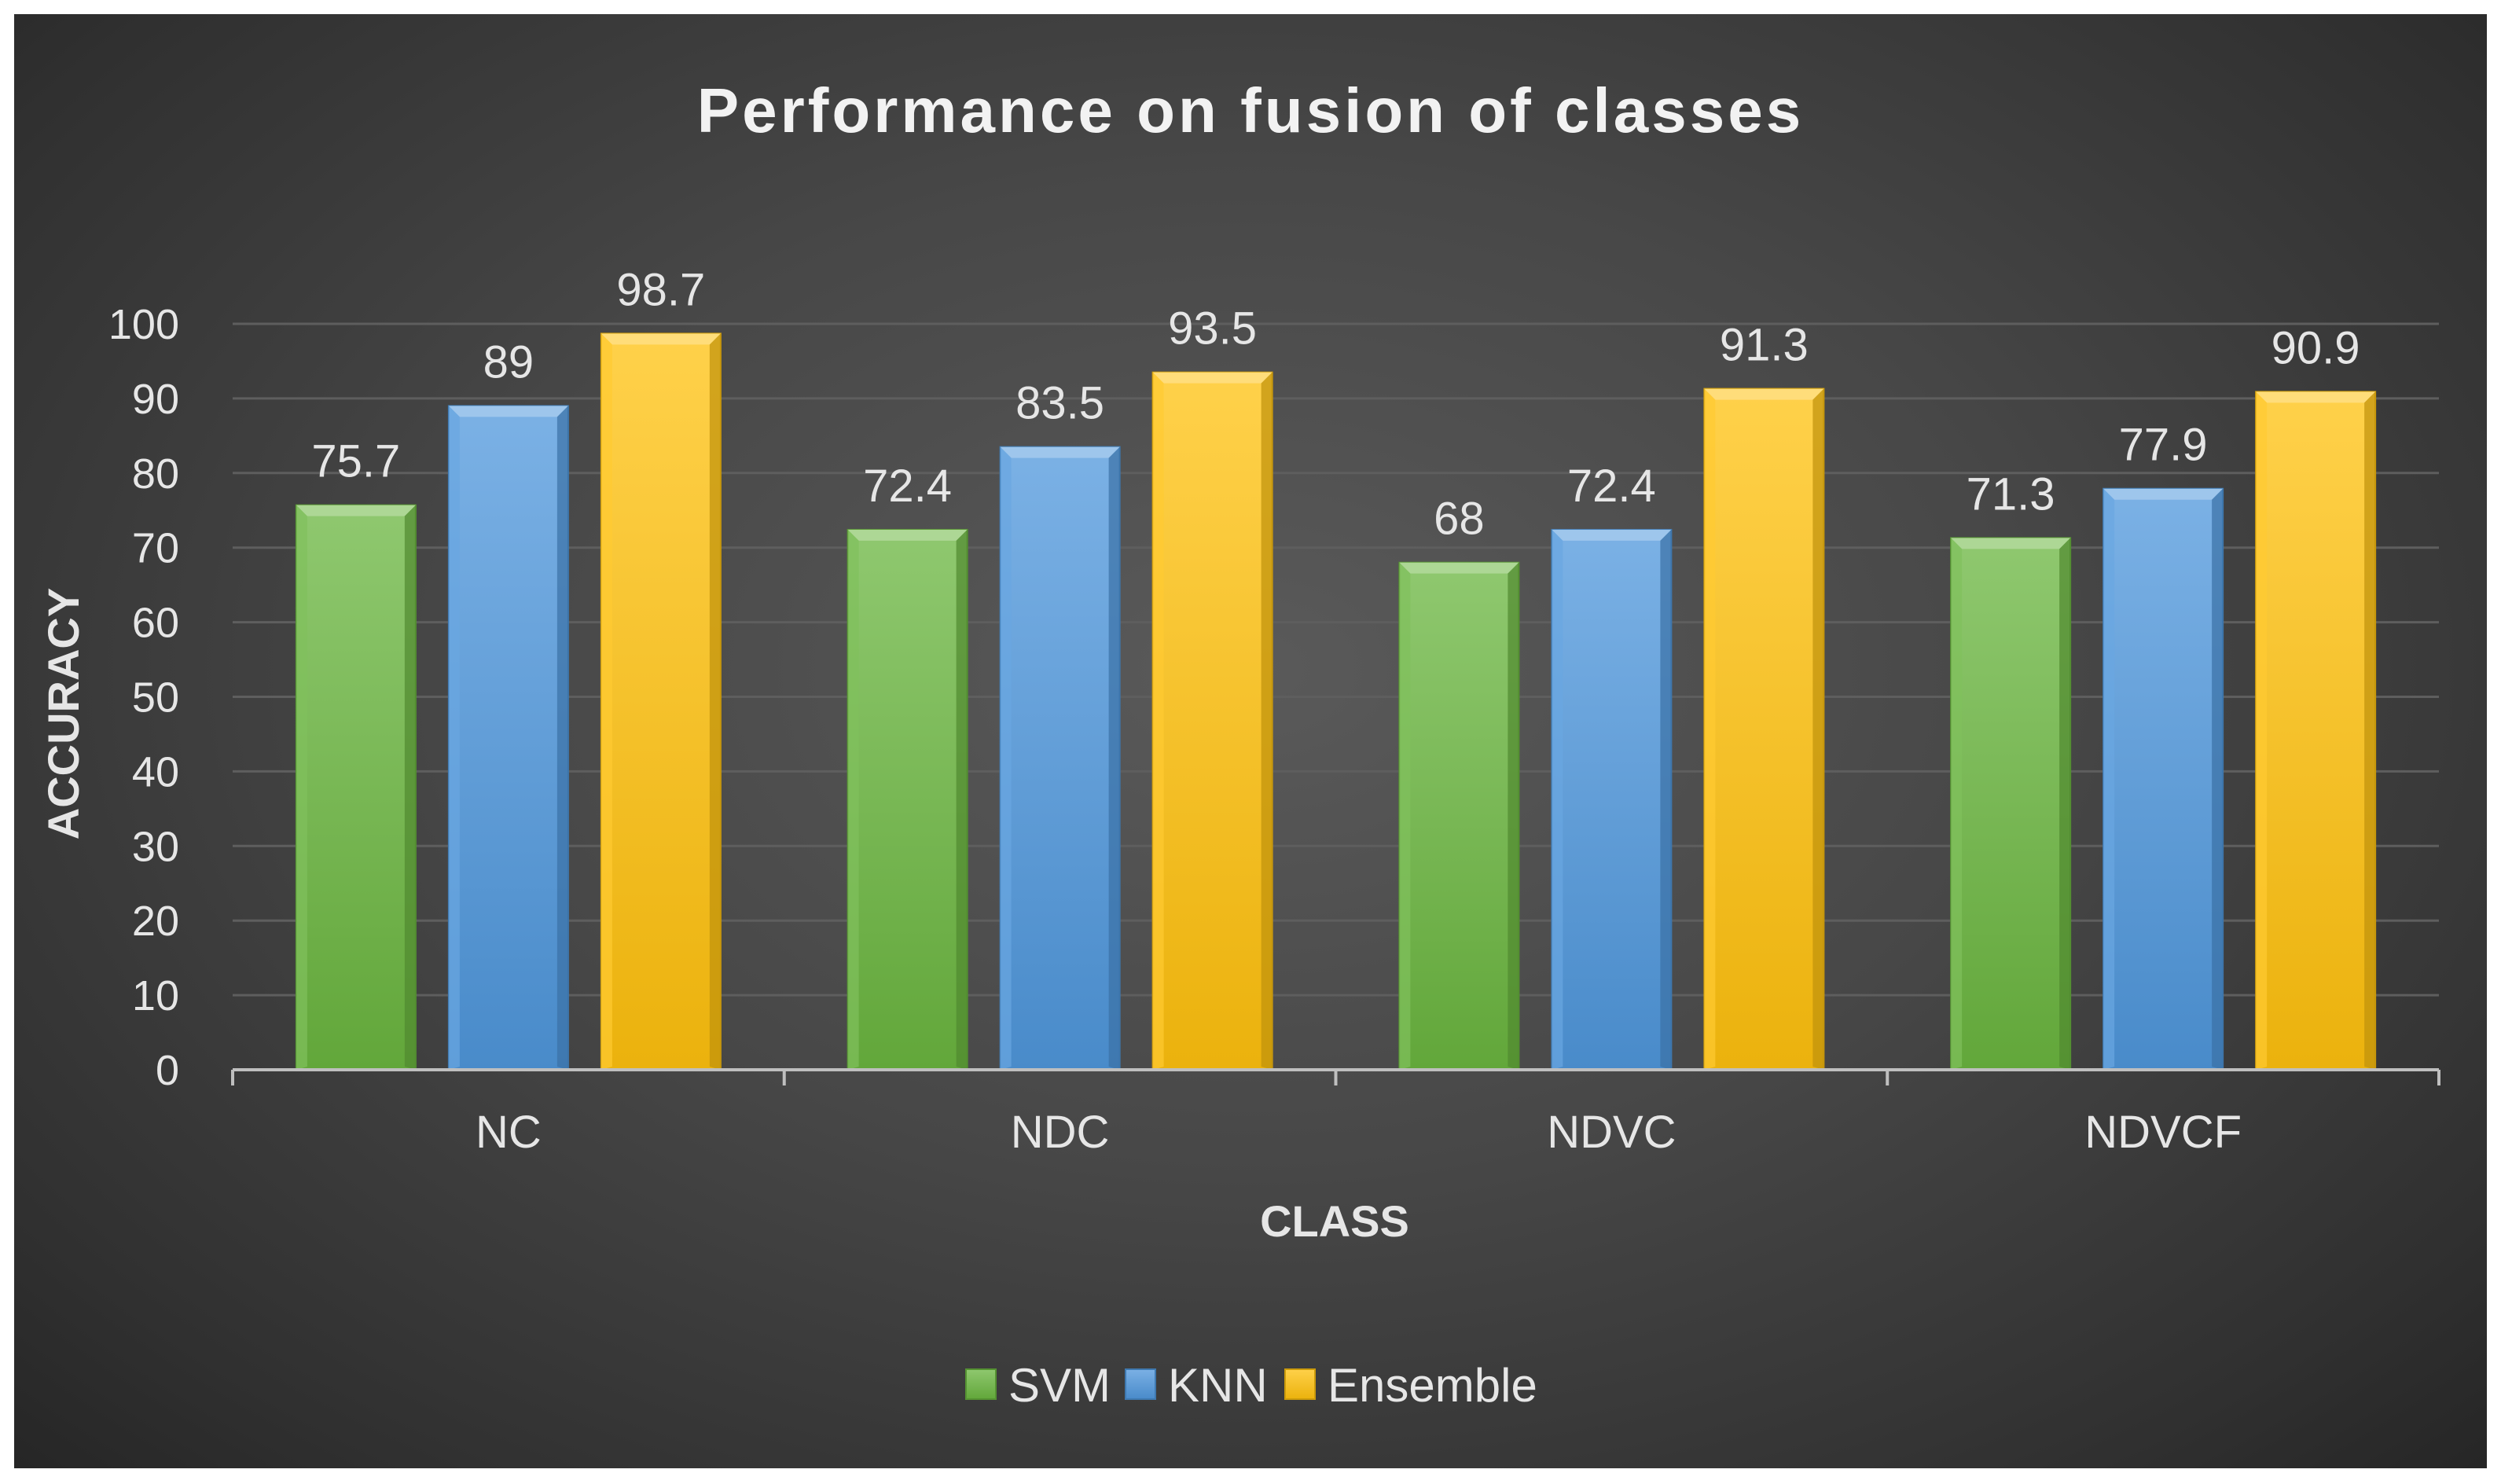  I want to click on data-label: 68, so click(1459, 519).